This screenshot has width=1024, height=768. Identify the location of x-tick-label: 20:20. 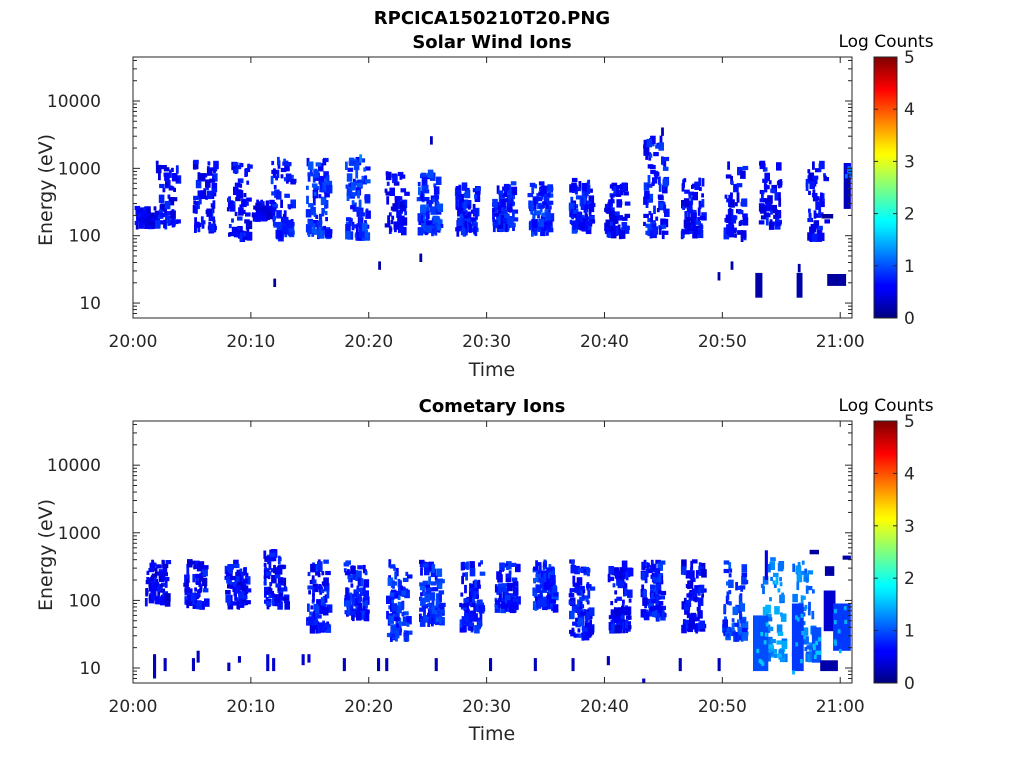
(368, 342).